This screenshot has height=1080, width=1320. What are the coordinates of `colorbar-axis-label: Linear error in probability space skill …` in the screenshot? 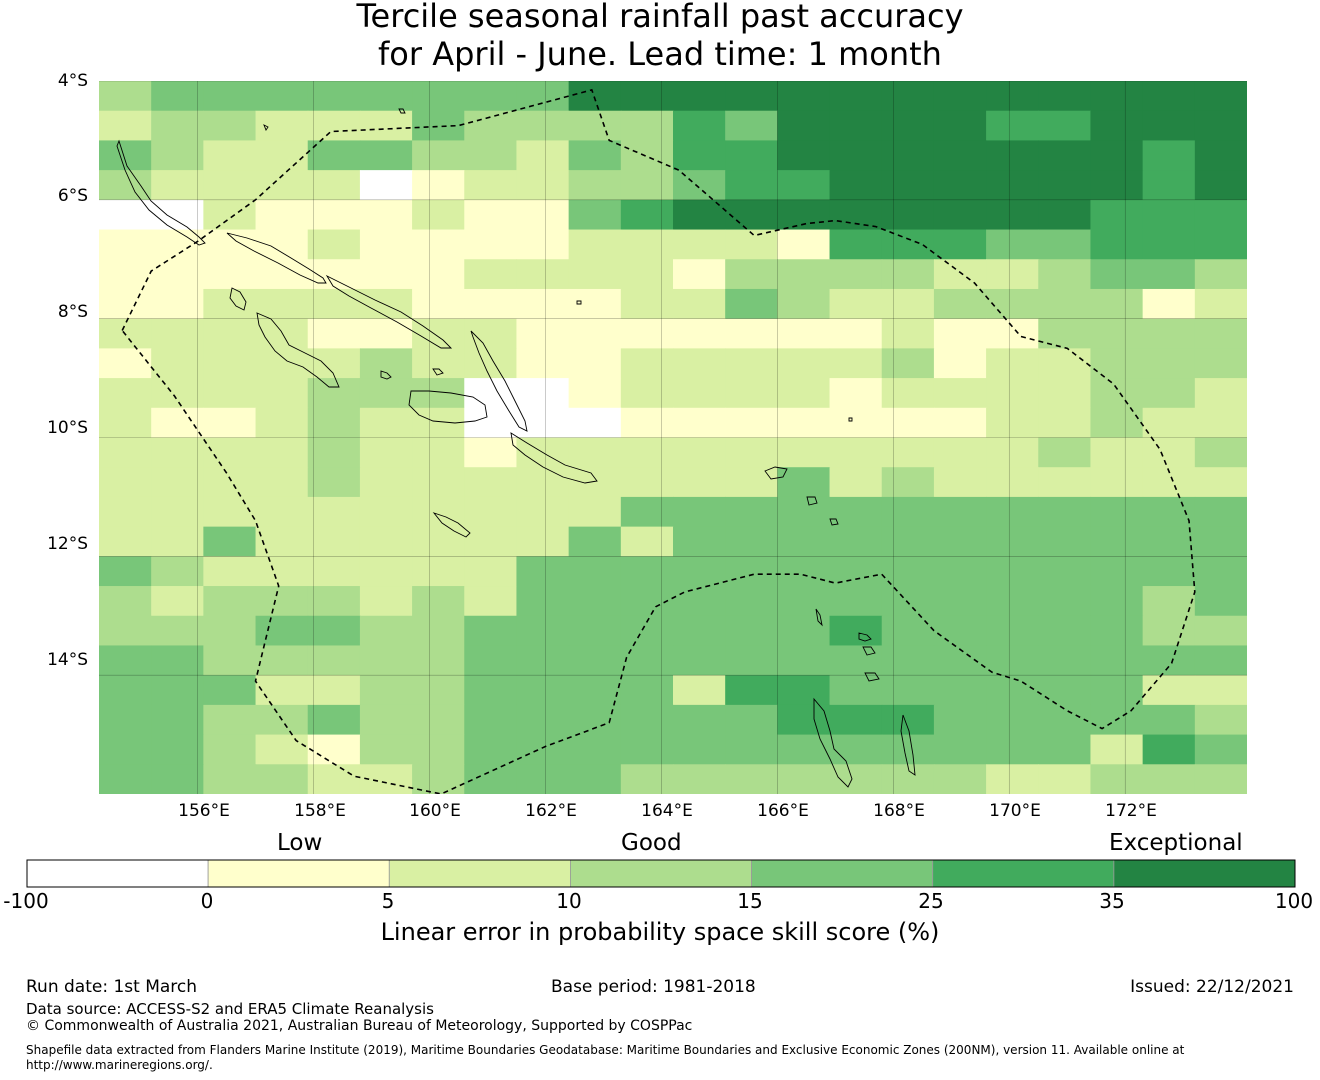 It's located at (660, 932).